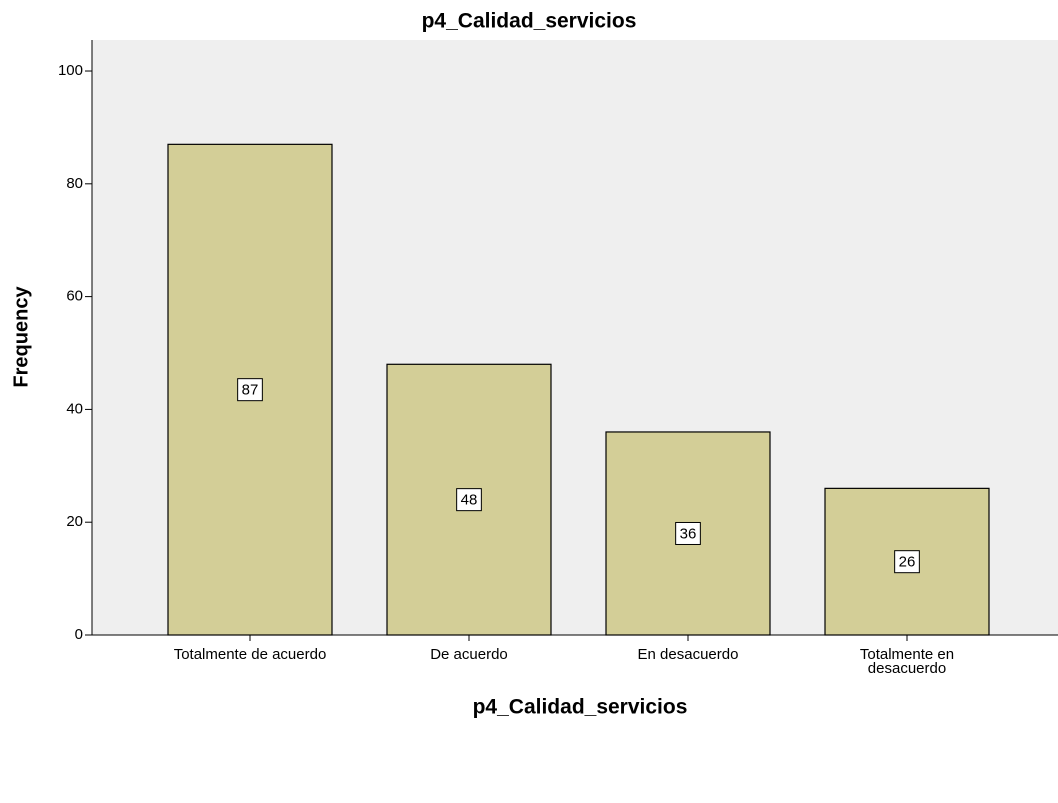 Image resolution: width=1058 pixels, height=803 pixels. I want to click on x-tick-label: En desacuerdo, so click(688, 655).